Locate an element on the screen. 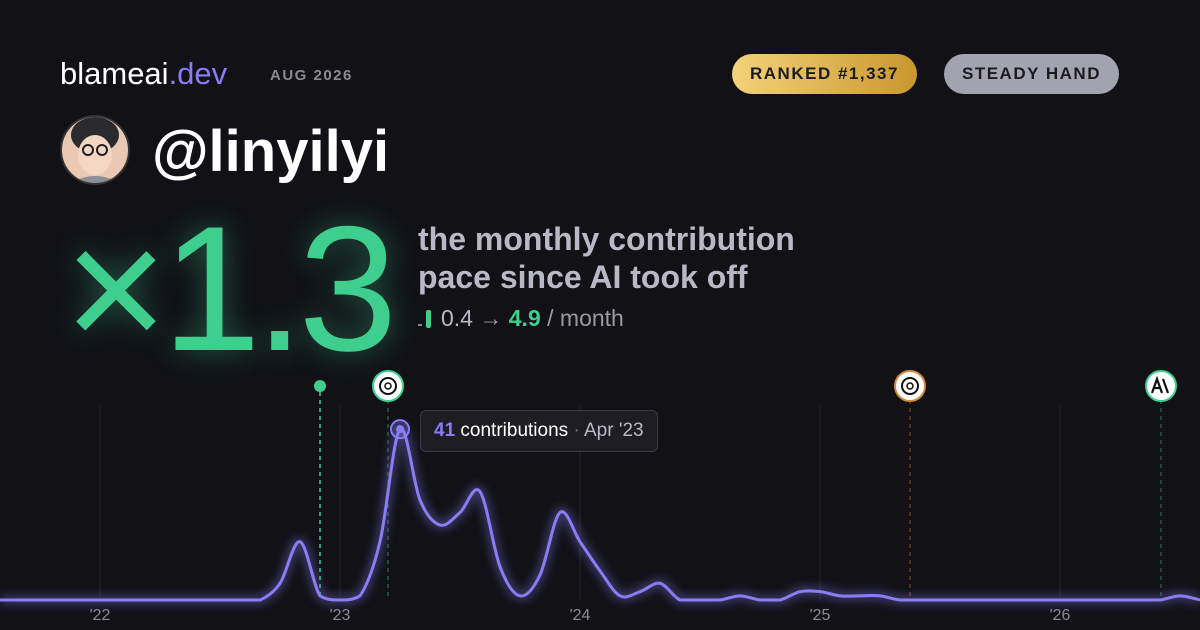  handle: @linyilyi is located at coordinates (271, 151).